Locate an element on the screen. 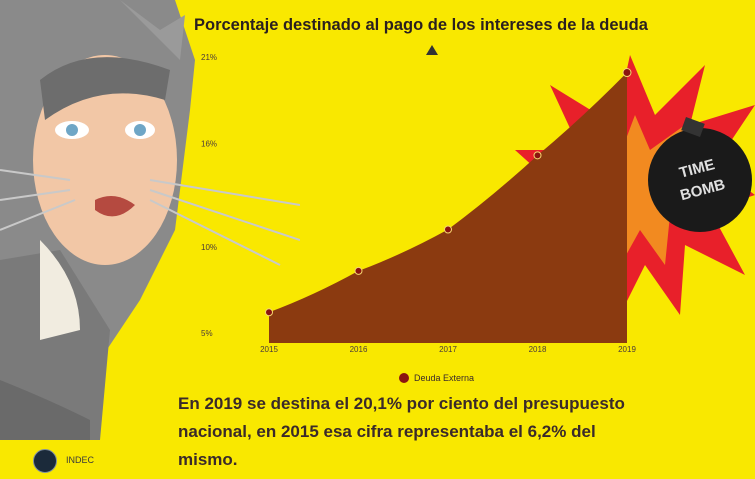 Image resolution: width=755 pixels, height=479 pixels. y-tick-label: 5% is located at coordinates (207, 333).